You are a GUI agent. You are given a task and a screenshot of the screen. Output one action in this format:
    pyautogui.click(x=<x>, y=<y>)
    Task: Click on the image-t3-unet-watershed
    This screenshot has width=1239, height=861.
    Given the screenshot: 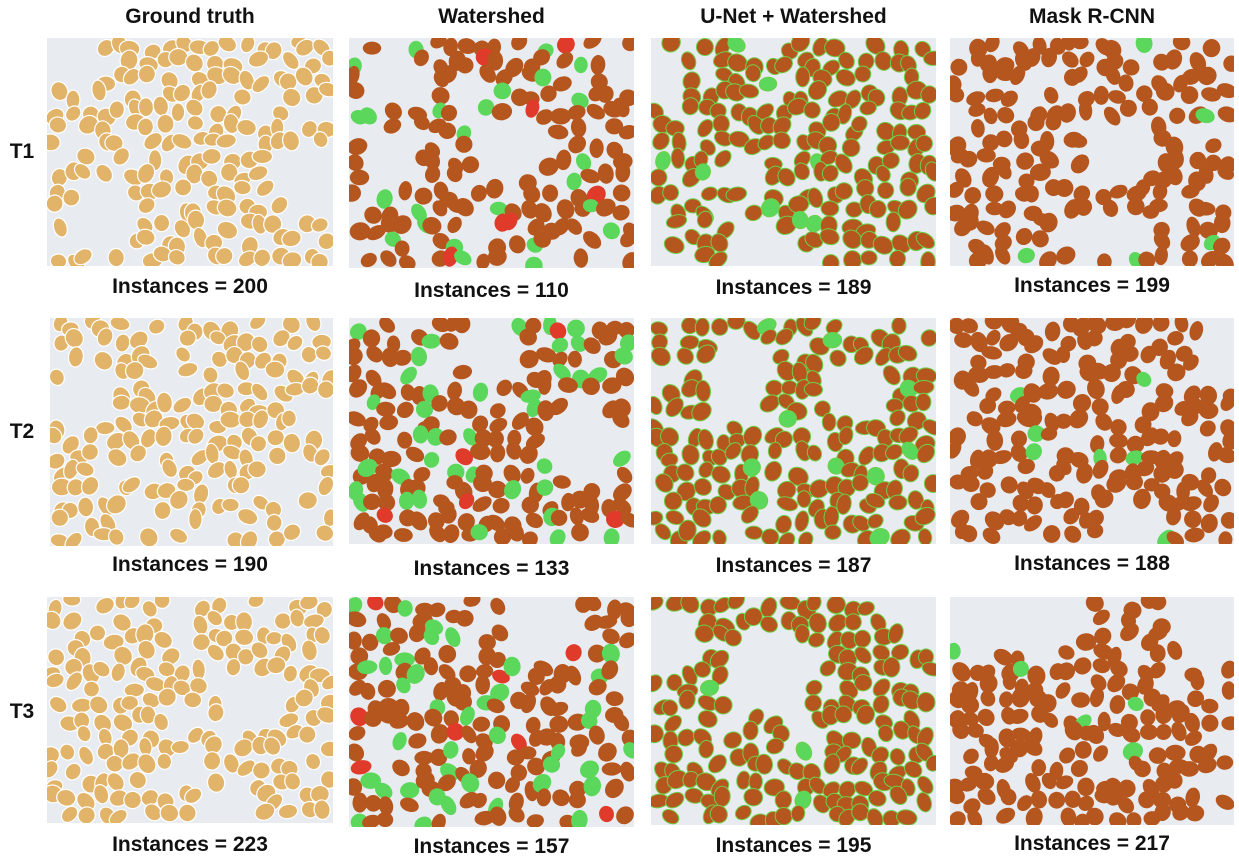 What is the action you would take?
    pyautogui.click(x=793, y=711)
    